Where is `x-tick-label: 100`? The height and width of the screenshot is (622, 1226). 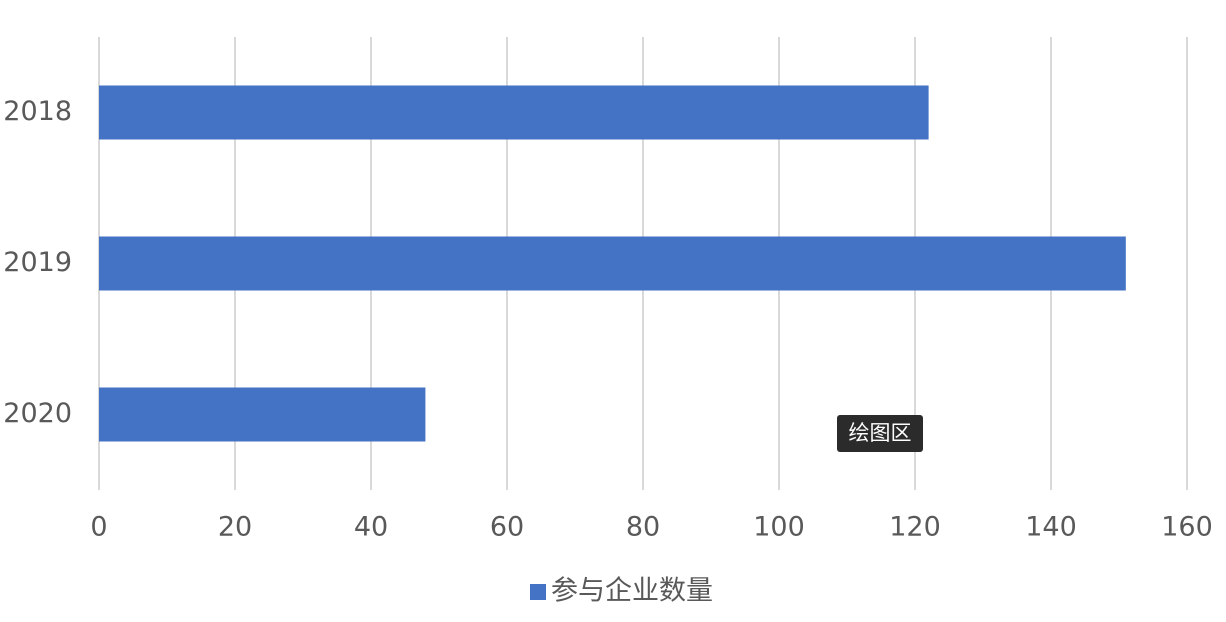 x-tick-label: 100 is located at coordinates (779, 527).